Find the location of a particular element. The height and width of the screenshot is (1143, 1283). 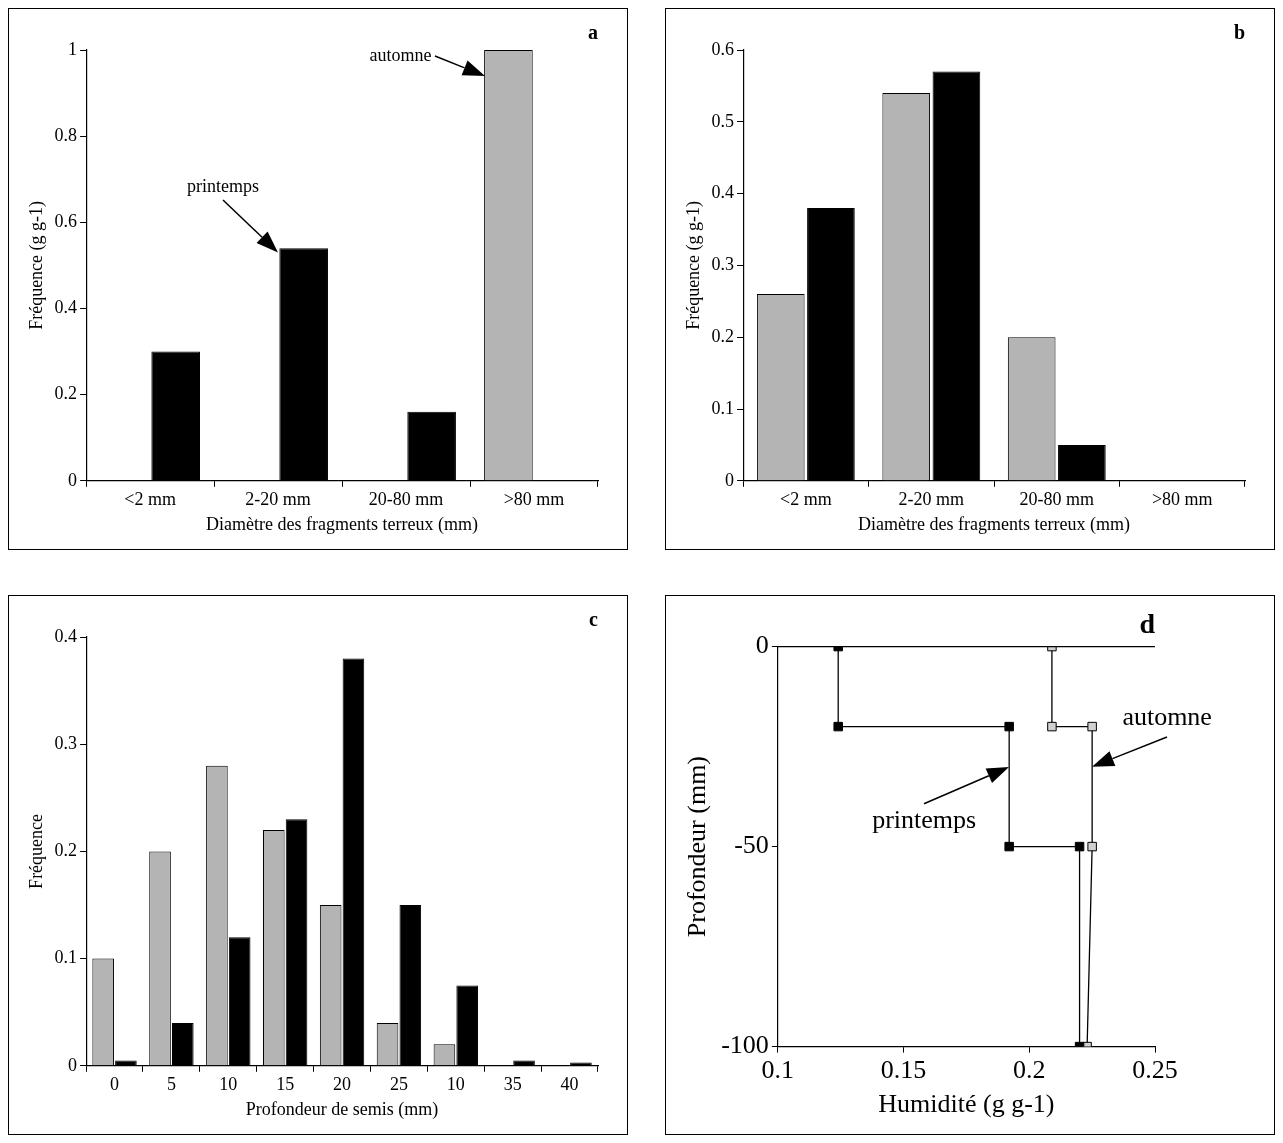

x-tick-label: 5 is located at coordinates (171, 1084).